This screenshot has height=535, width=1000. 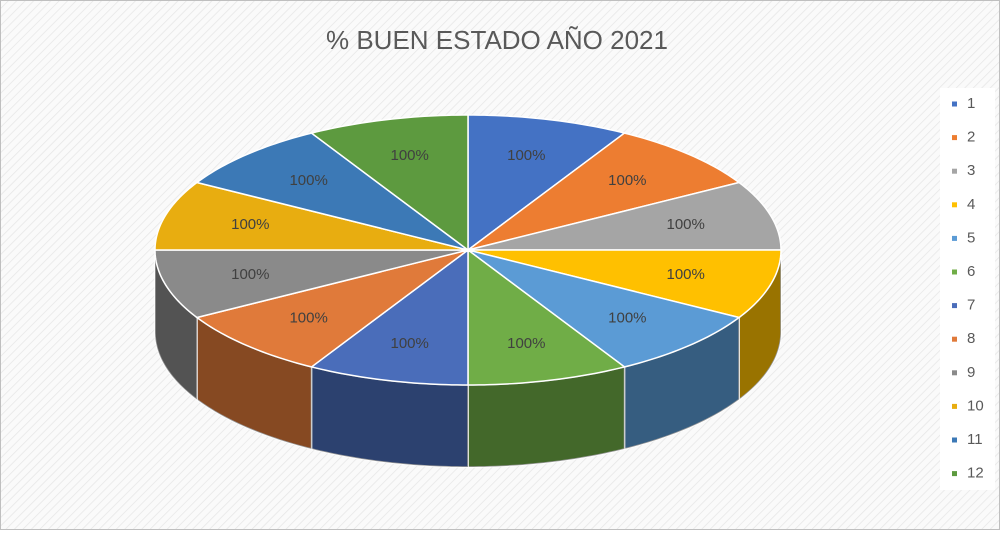 I want to click on legend-label: 5, so click(x=971, y=237).